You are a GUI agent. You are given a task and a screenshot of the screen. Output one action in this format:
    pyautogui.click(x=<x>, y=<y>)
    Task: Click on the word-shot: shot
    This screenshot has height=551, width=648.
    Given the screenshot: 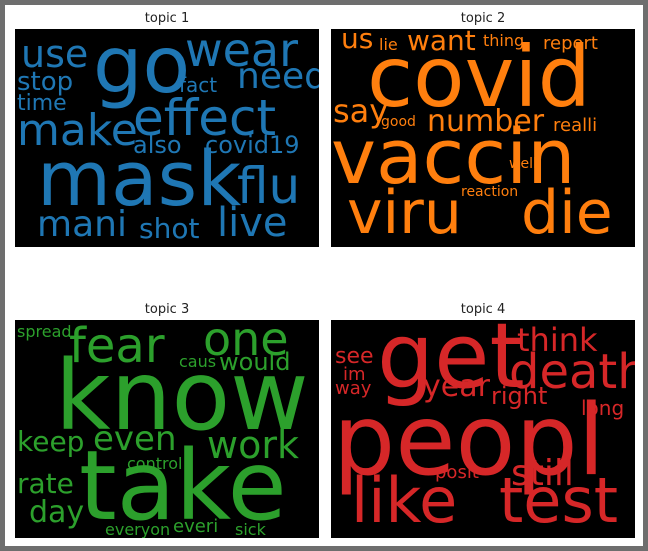 What is the action you would take?
    pyautogui.click(x=169, y=228)
    